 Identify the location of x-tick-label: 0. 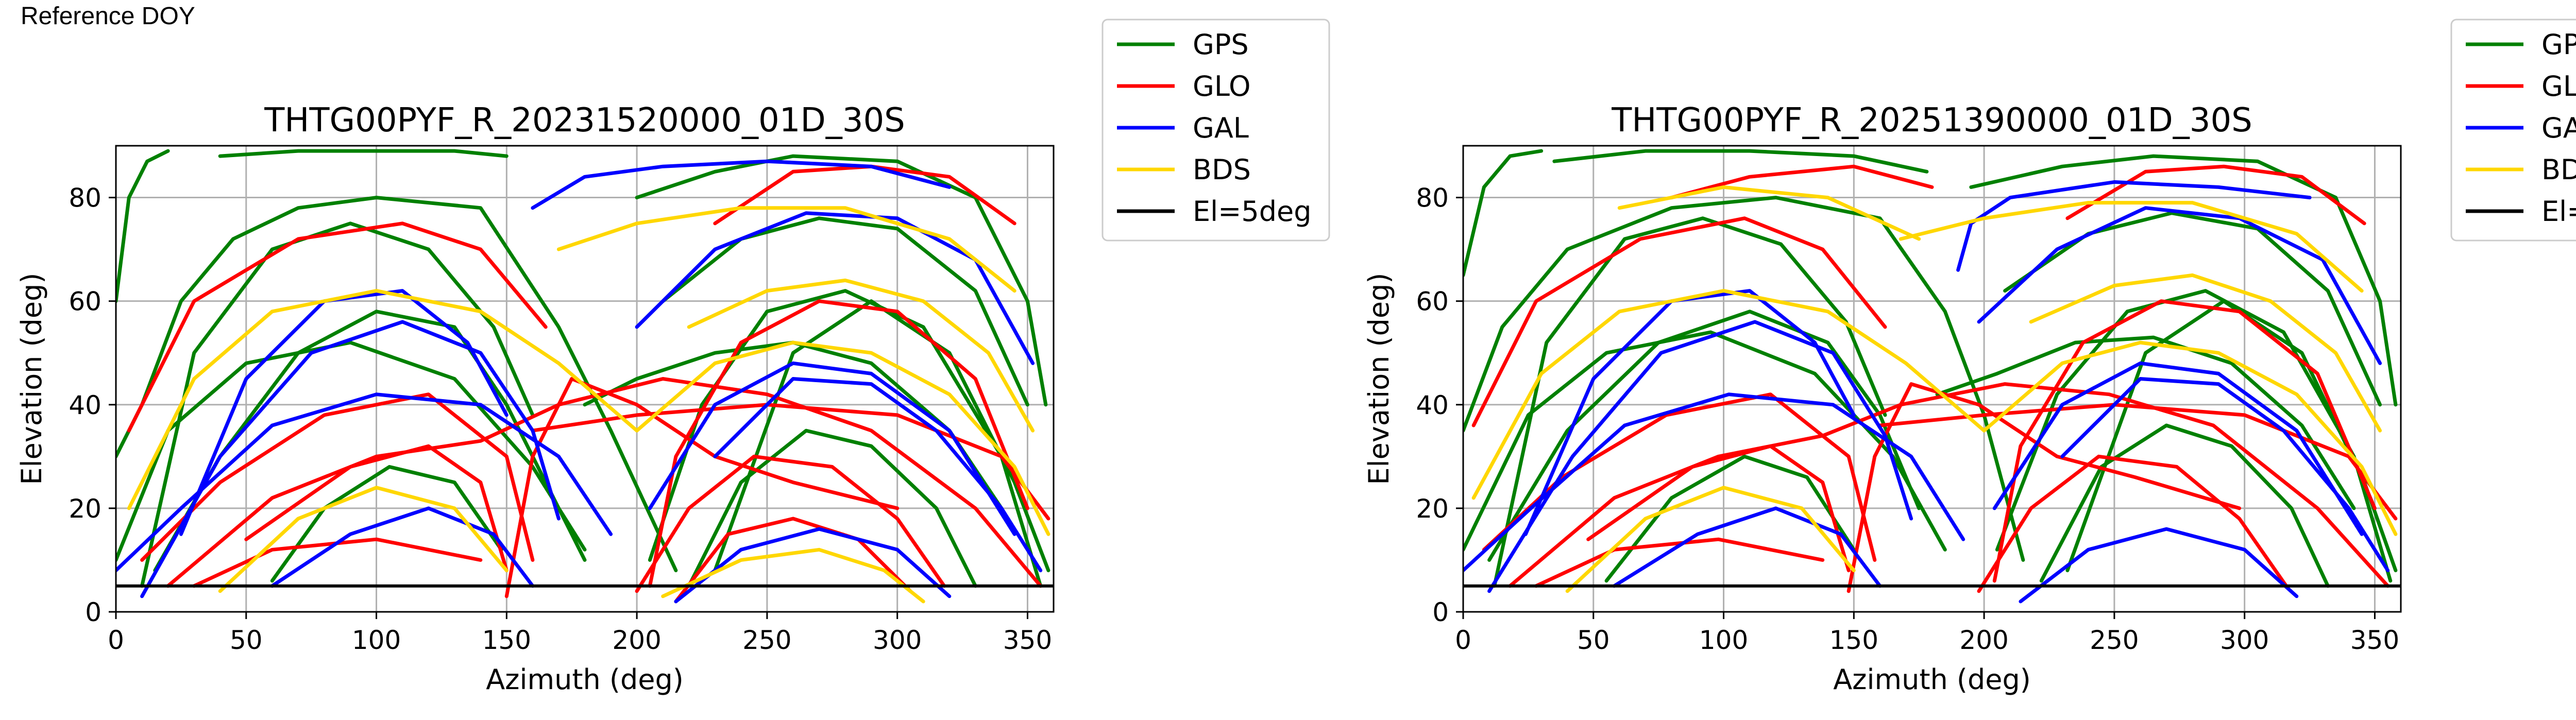
(1463, 640).